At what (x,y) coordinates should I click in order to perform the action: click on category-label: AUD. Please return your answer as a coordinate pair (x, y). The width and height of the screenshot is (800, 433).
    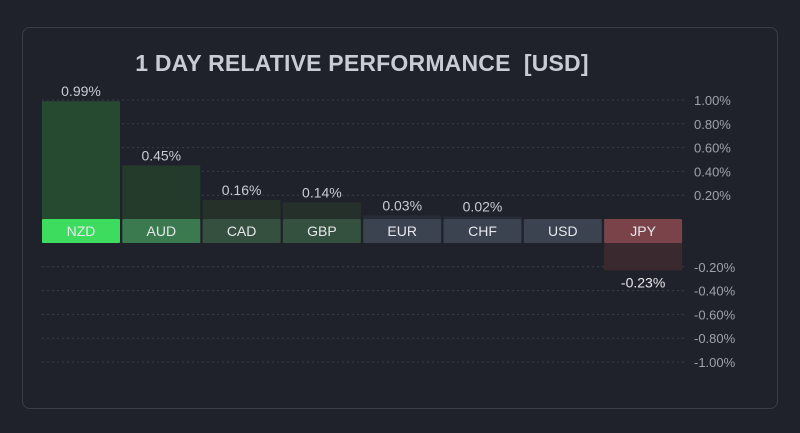
    Looking at the image, I should click on (162, 231).